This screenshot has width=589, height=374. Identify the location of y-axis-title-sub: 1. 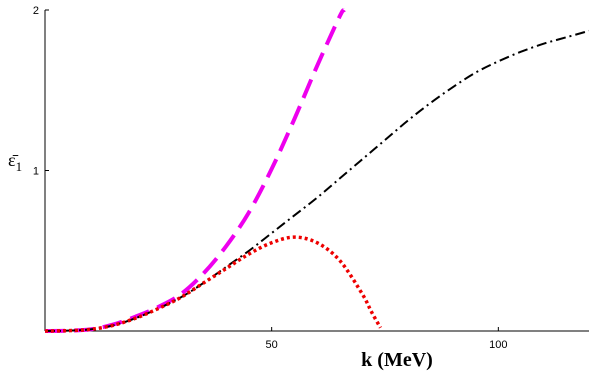
(19, 166).